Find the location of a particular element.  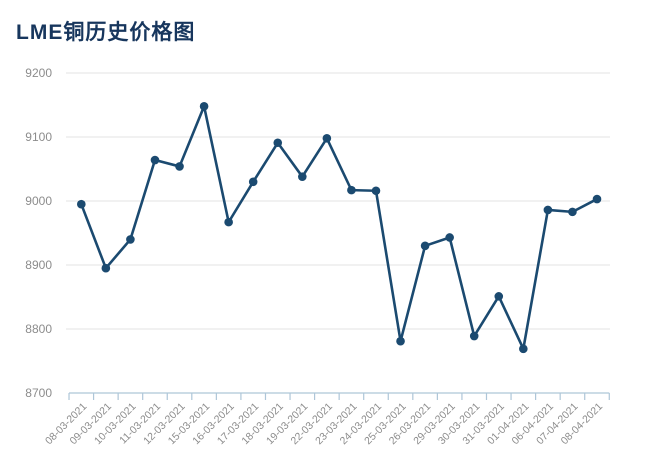

y-axis-label: 8800 is located at coordinates (38, 329).